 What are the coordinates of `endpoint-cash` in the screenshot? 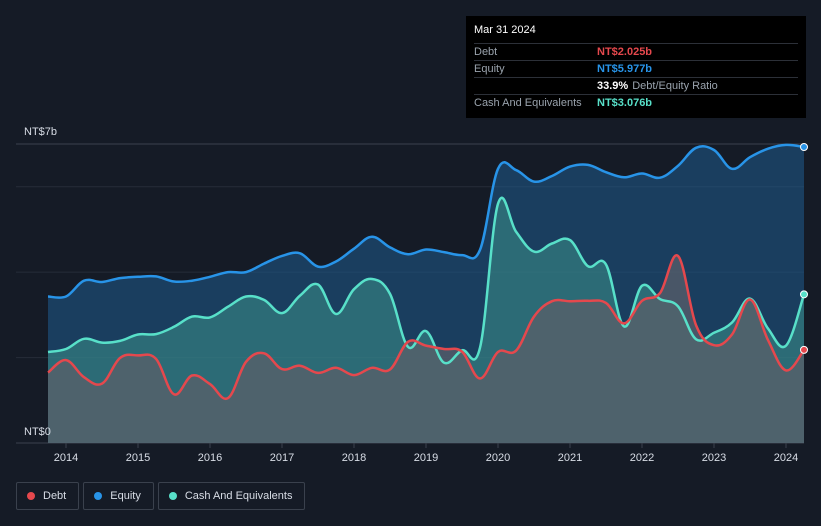 It's located at (804, 294).